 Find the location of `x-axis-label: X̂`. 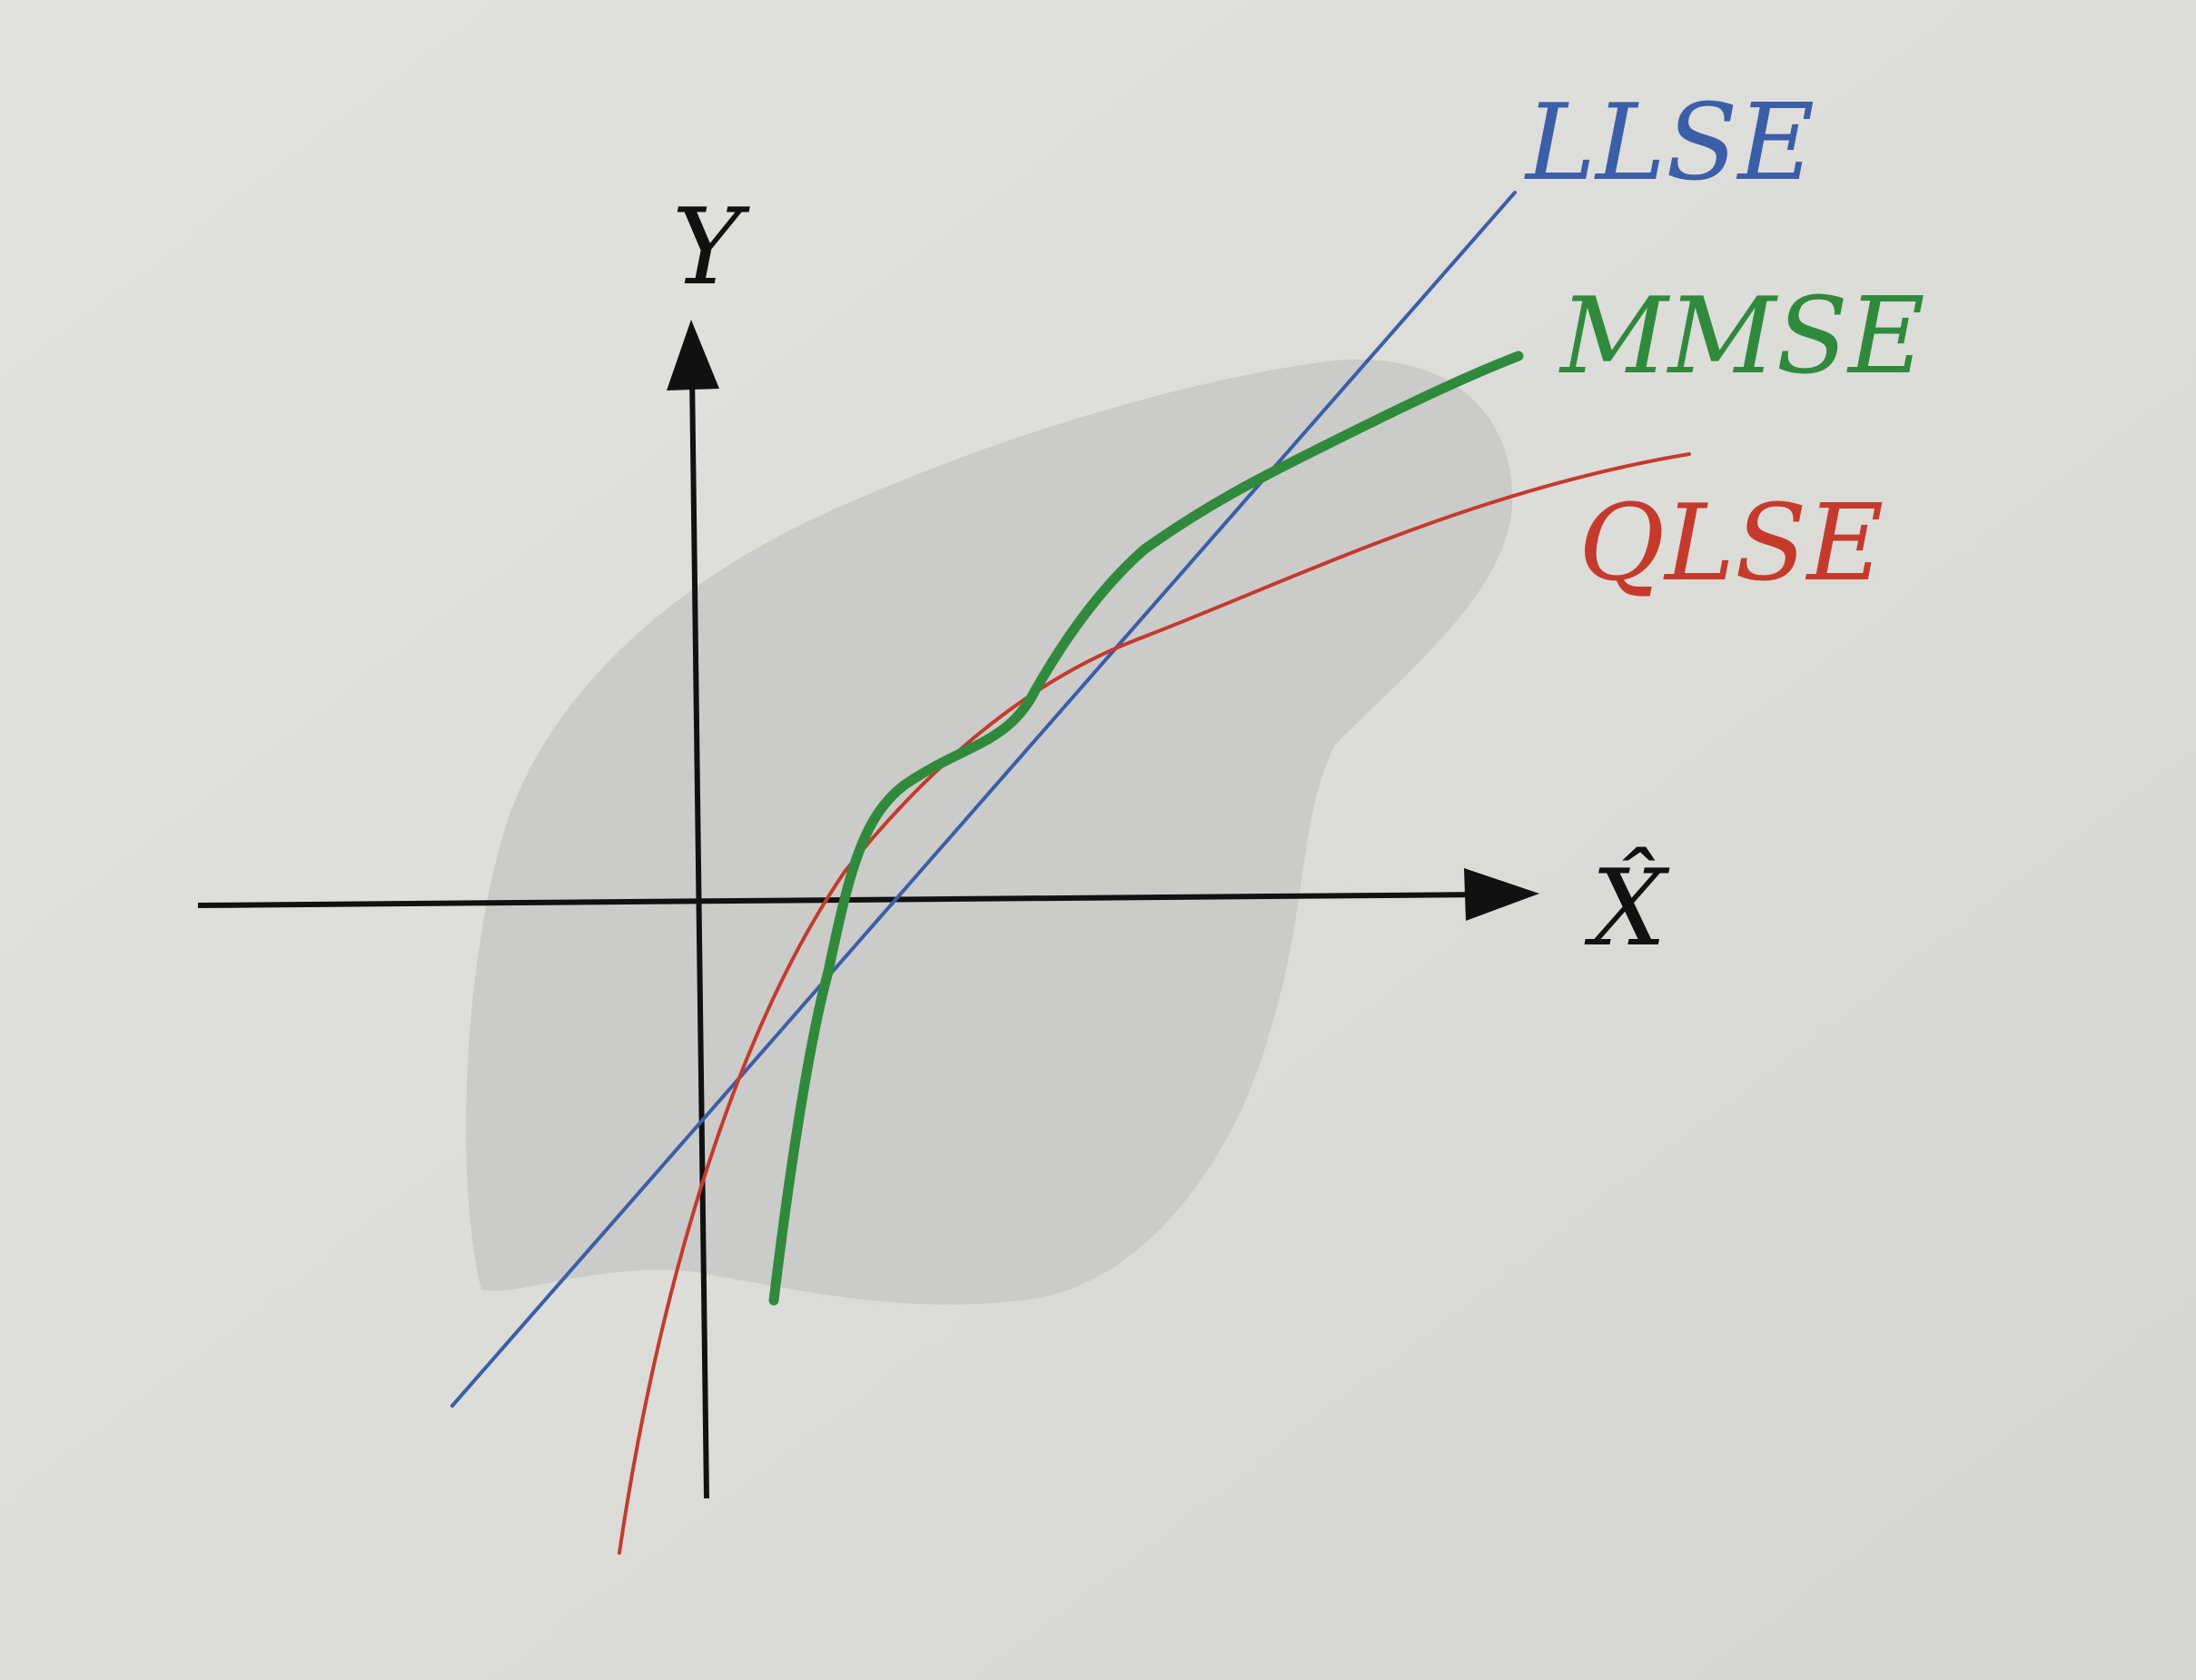

x-axis-label: X̂ is located at coordinates (1627, 908).